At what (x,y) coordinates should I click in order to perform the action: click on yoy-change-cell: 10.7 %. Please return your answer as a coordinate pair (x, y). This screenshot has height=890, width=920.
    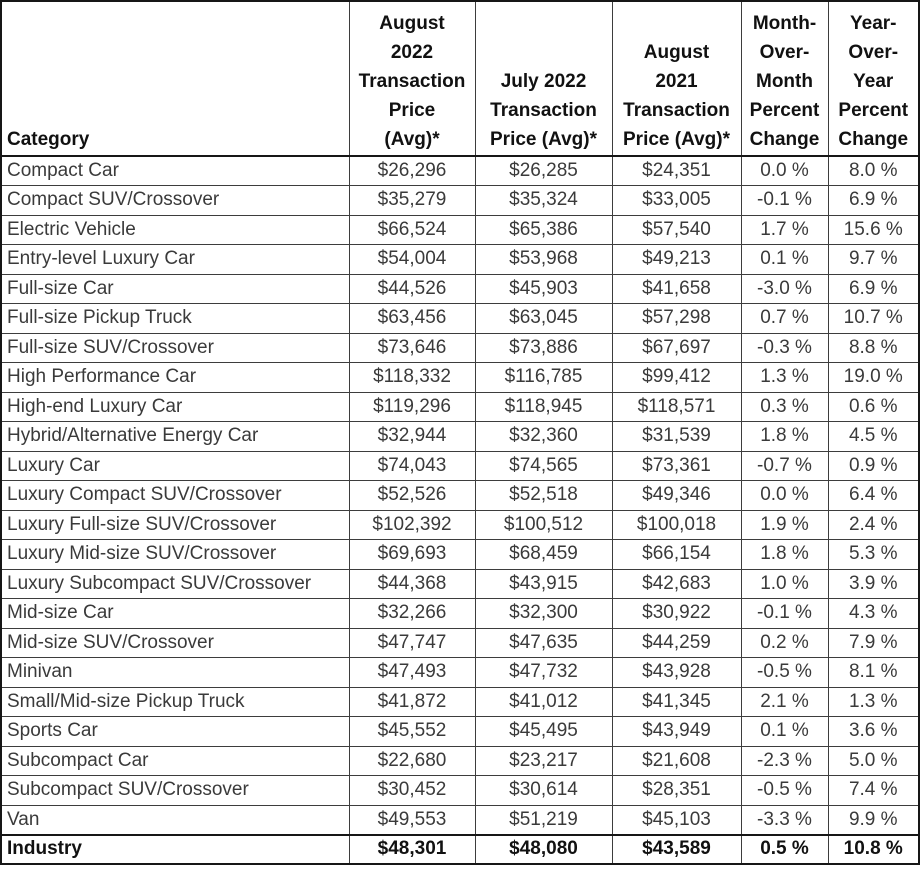
    Looking at the image, I should click on (873, 318).